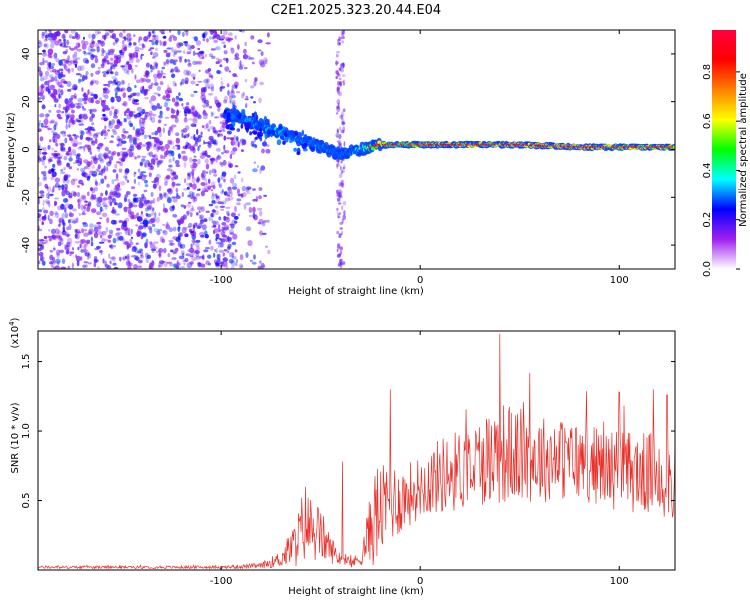  Describe the element at coordinates (26, 362) in the screenshot. I see `y-tick-label: 1.5` at that location.